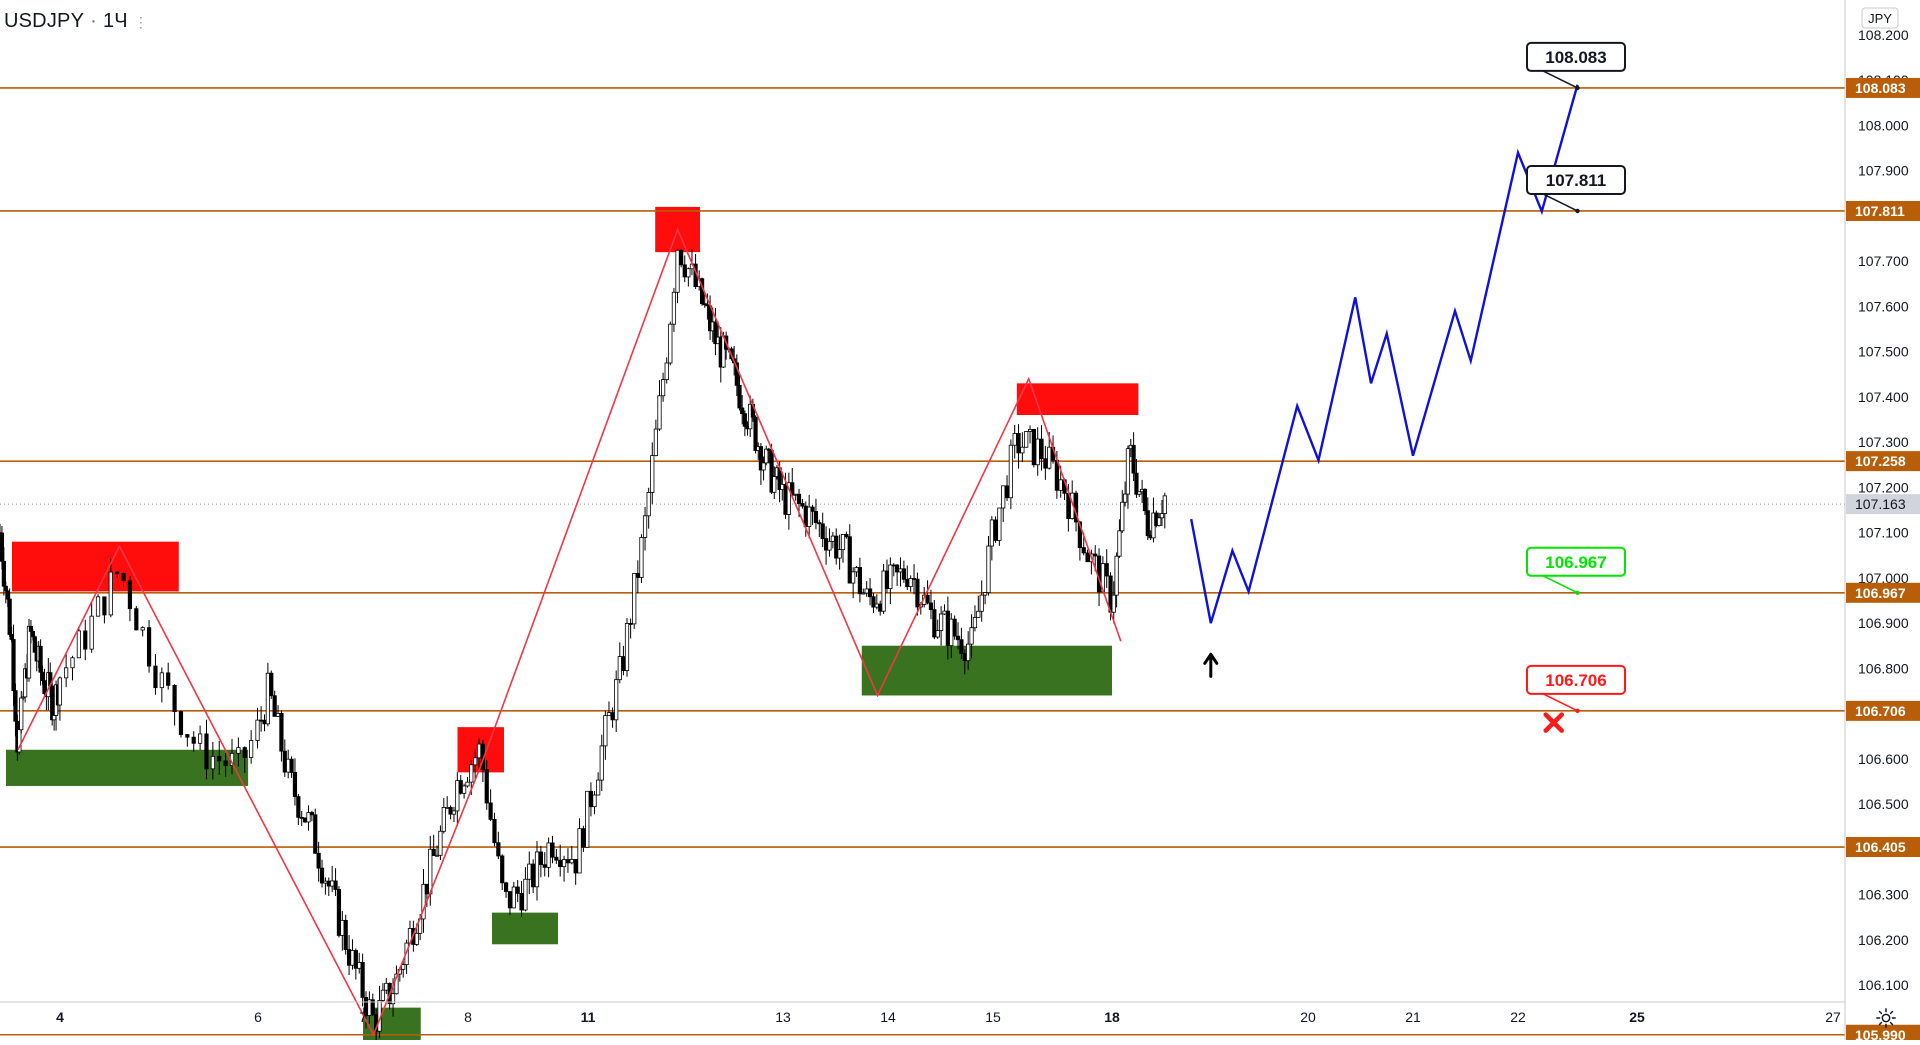 This screenshot has width=1920, height=1045. Describe the element at coordinates (76, 21) in the screenshot. I see `symbol-header: USDJPY · 1Ч ⋮` at that location.